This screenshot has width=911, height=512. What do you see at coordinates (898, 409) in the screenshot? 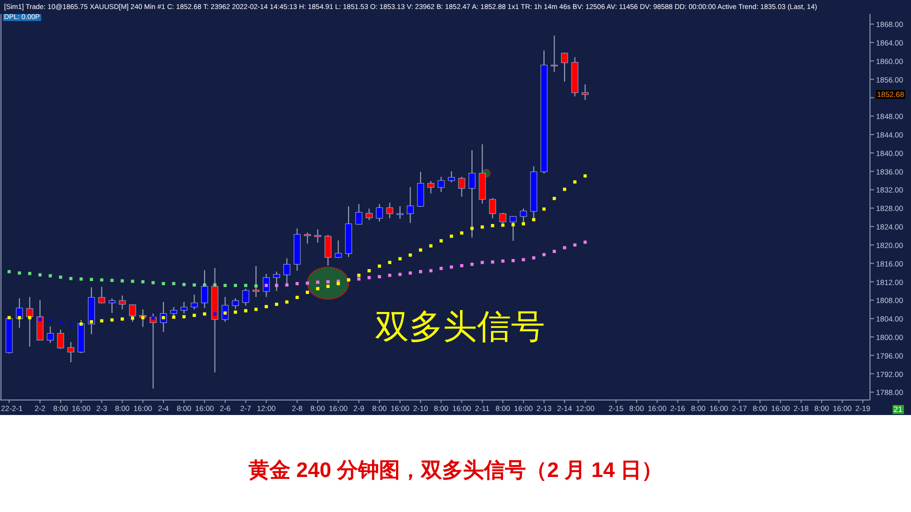
I see `annotation: 21` at bounding box center [898, 409].